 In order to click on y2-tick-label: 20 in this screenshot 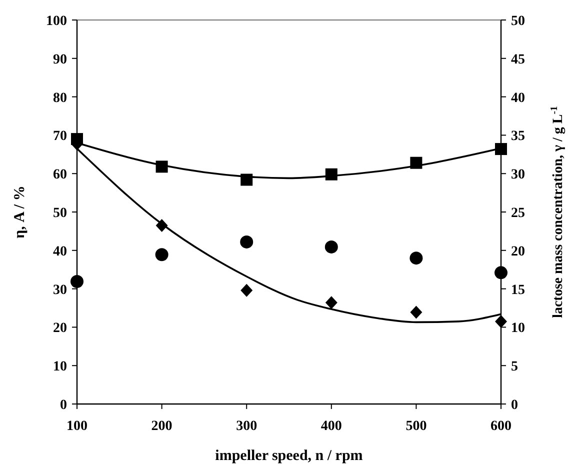, I will do `click(518, 252)`.